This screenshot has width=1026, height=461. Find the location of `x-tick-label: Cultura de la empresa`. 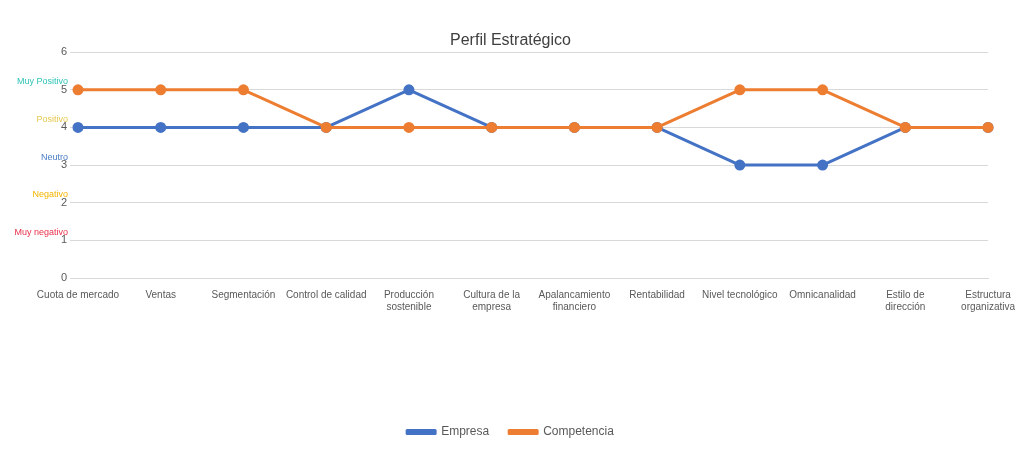

x-tick-label: Cultura de la empresa is located at coordinates (492, 300).